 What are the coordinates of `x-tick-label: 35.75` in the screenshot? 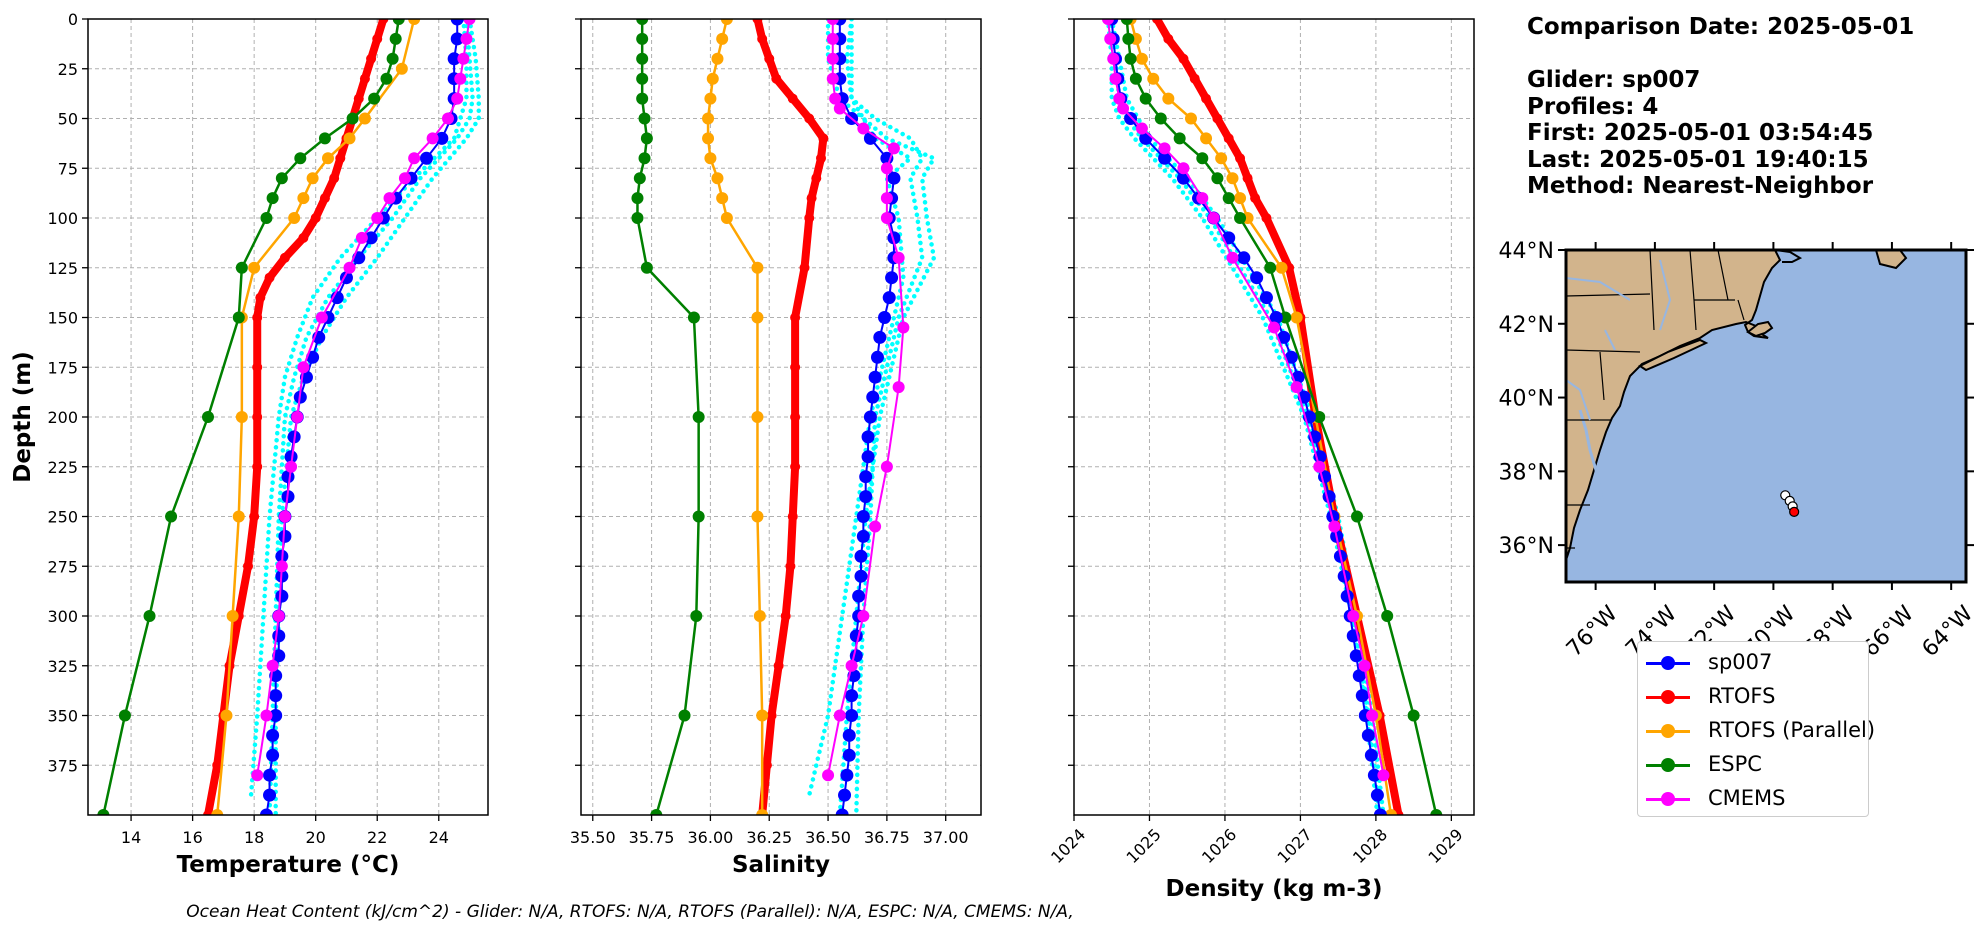 It's located at (652, 837).